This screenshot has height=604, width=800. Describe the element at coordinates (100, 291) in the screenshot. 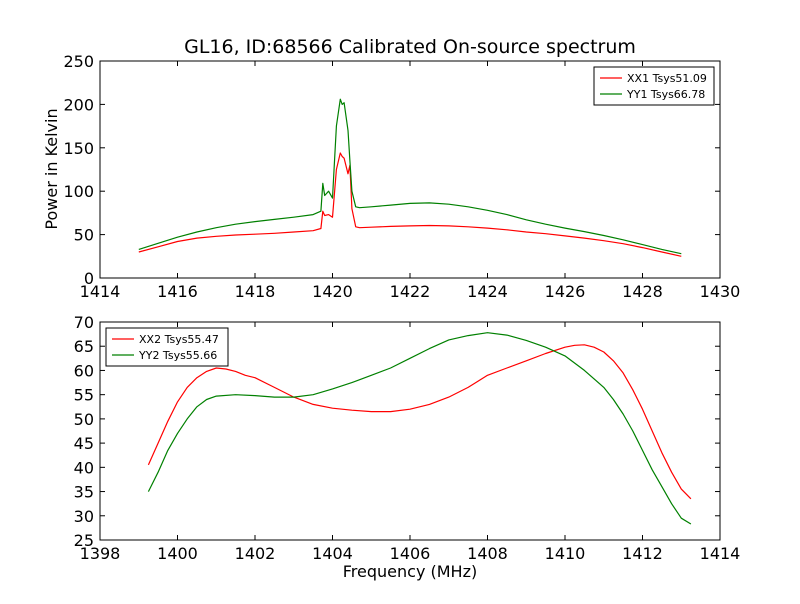

I see `top-x-tick-label-0: 1414` at that location.